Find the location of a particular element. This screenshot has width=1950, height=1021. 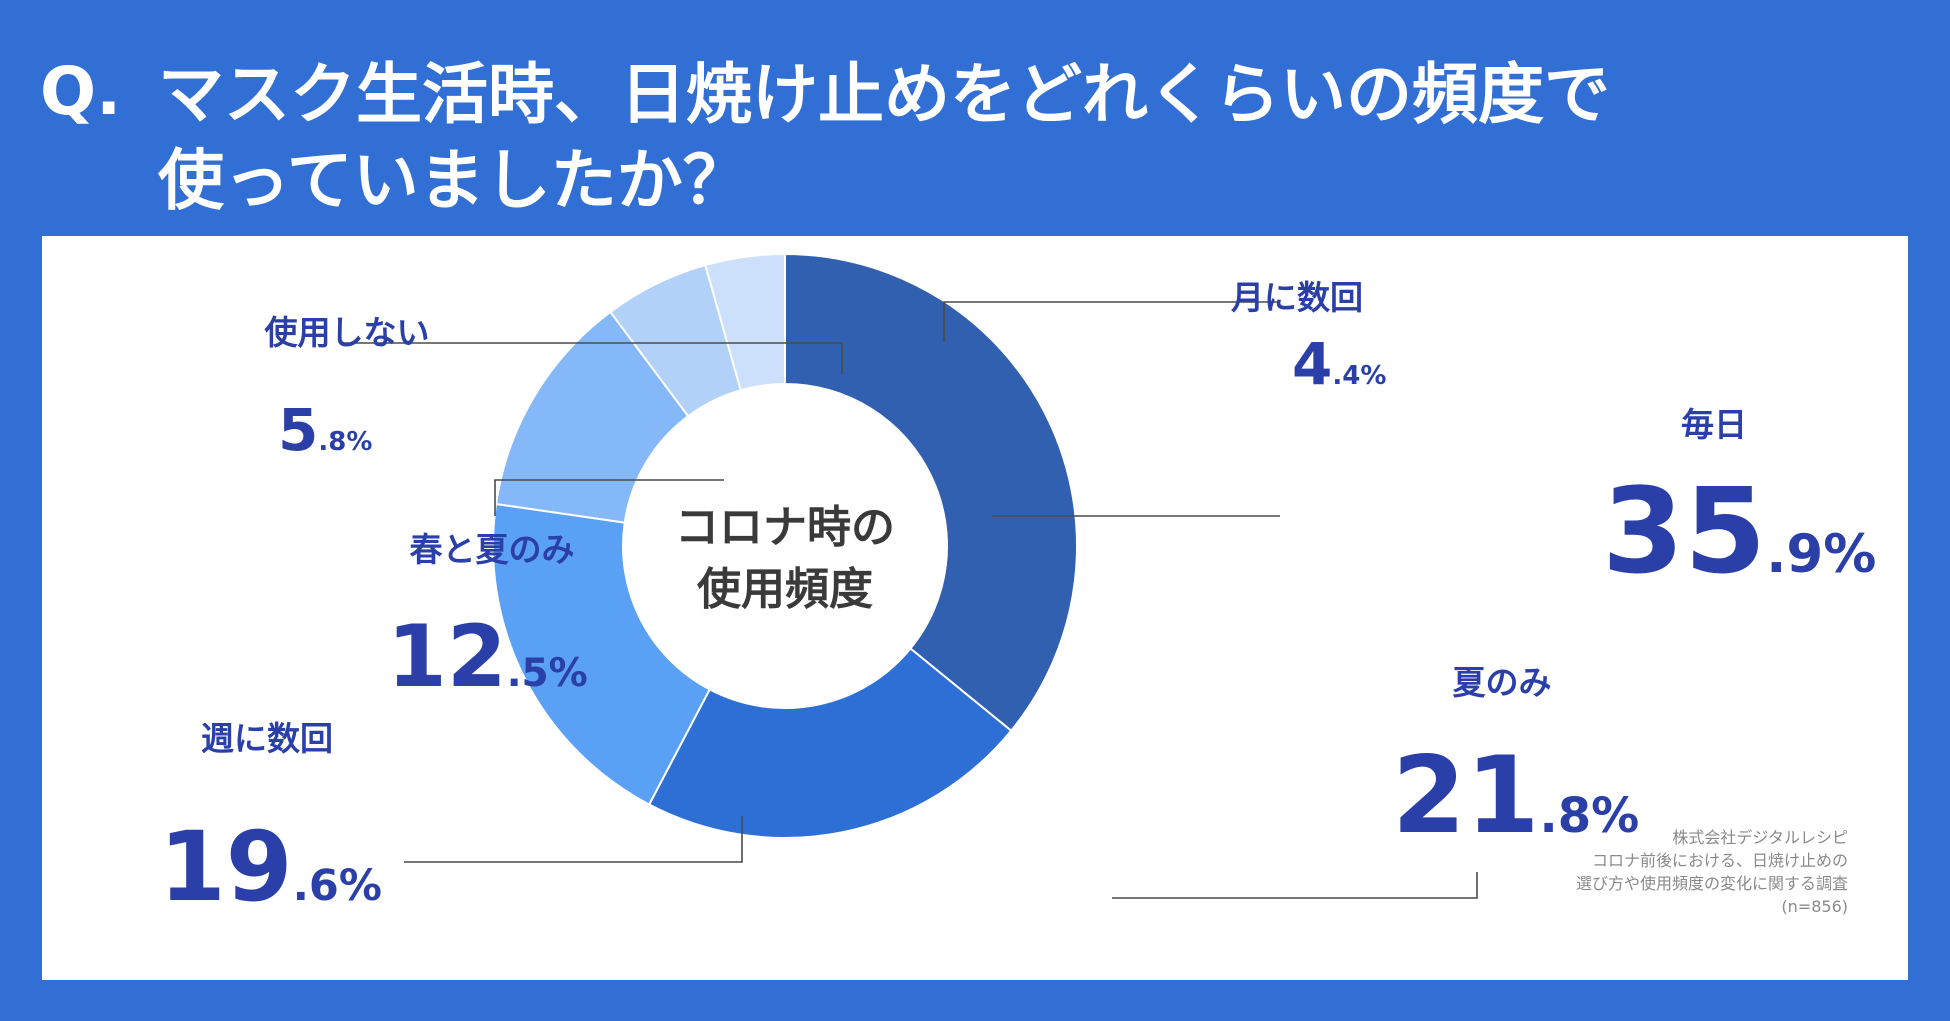

category-label-4: 春と夏のみ is located at coordinates (492, 549).